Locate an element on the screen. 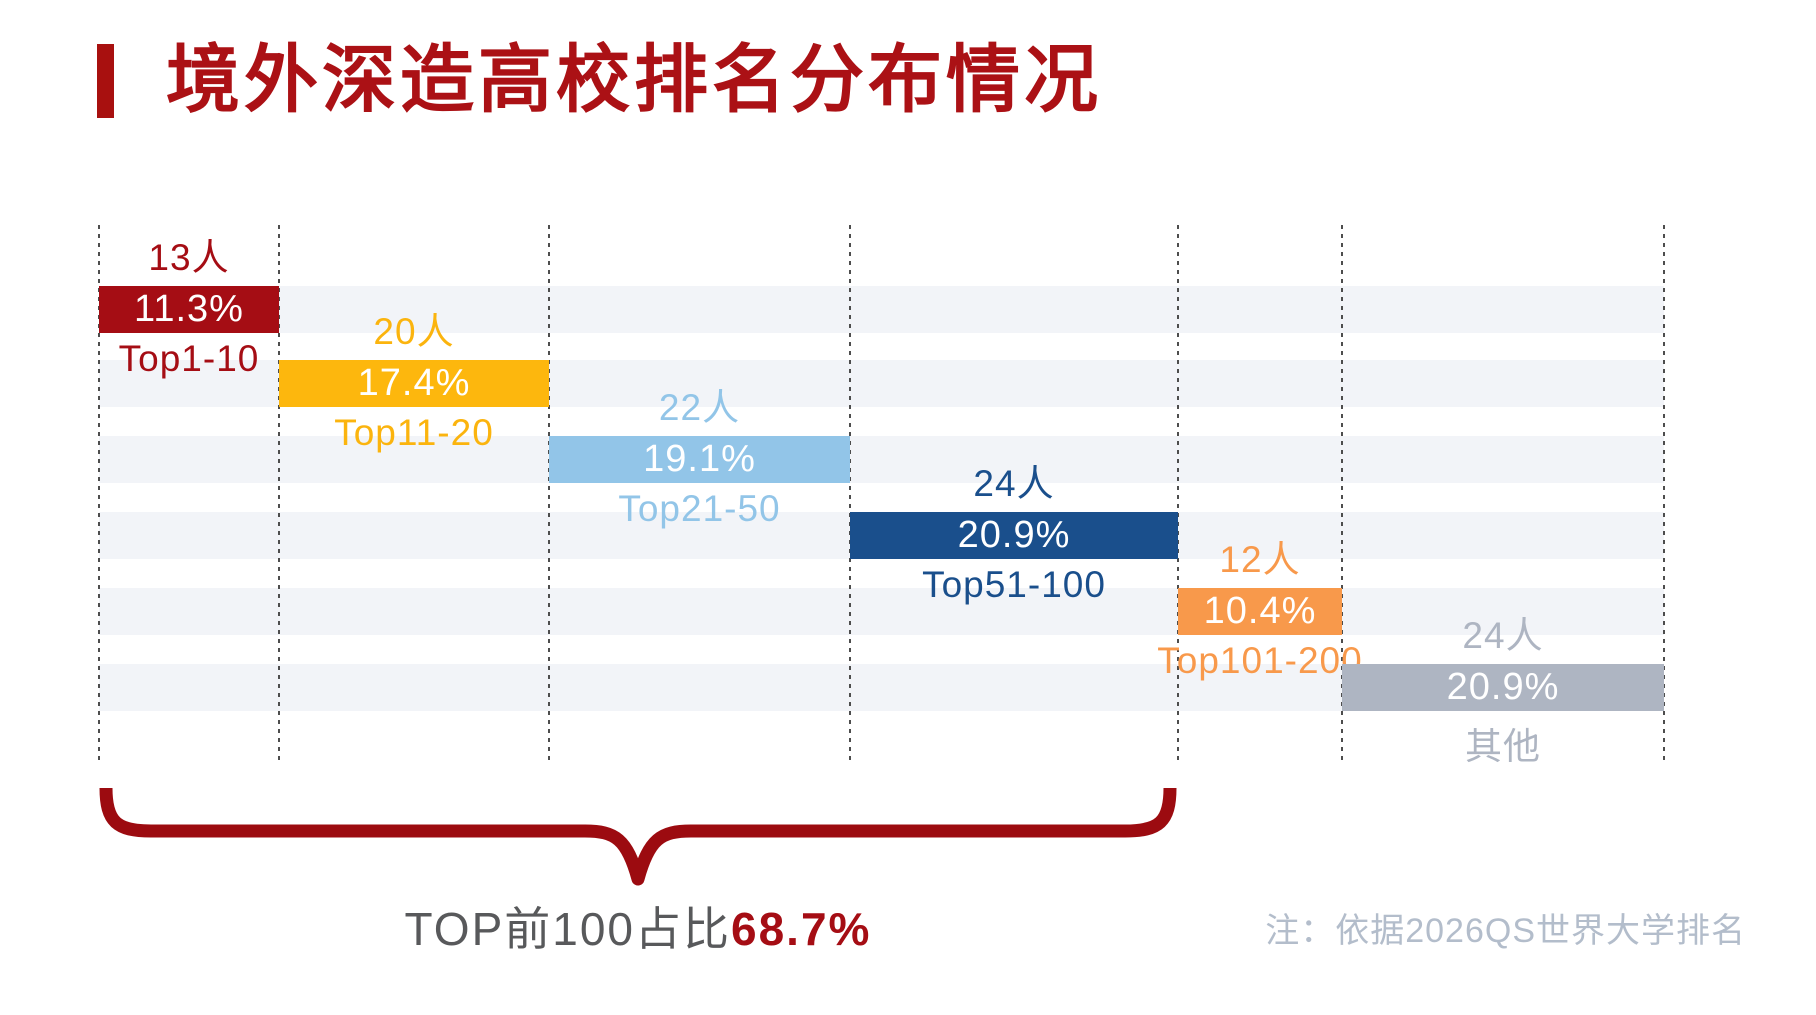 This screenshot has width=1816, height=1015. bar-percent-label: 19.1% is located at coordinates (699, 459).